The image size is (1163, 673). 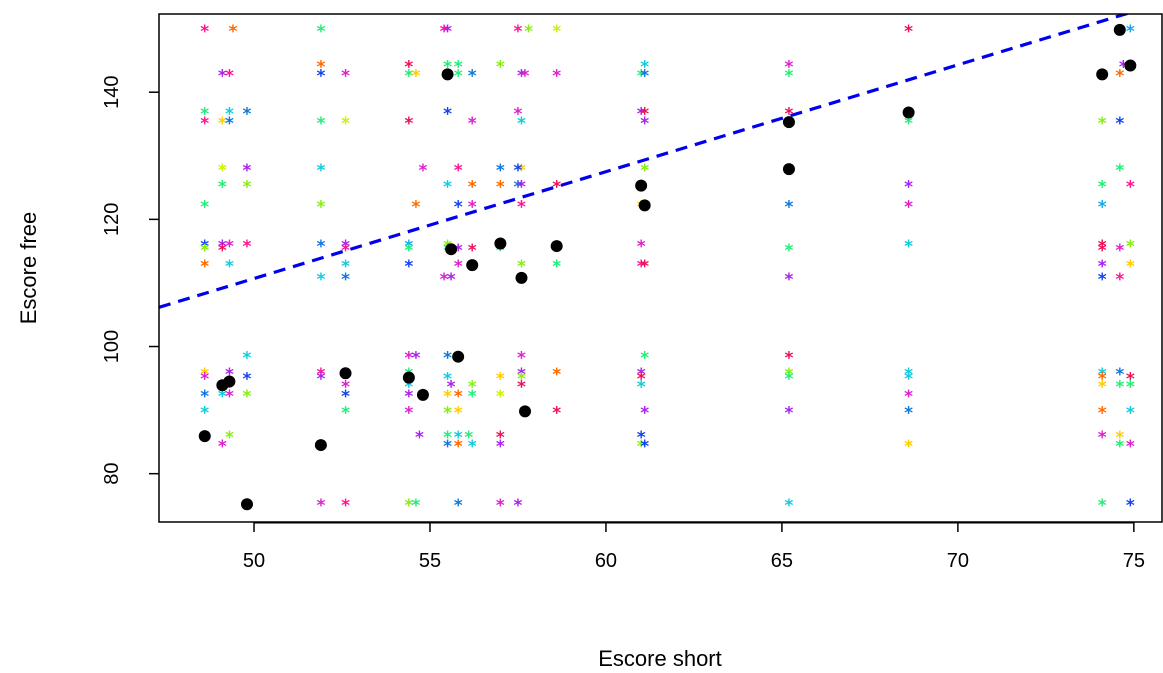 What do you see at coordinates (430, 561) in the screenshot?
I see `x-tick-label: 55` at bounding box center [430, 561].